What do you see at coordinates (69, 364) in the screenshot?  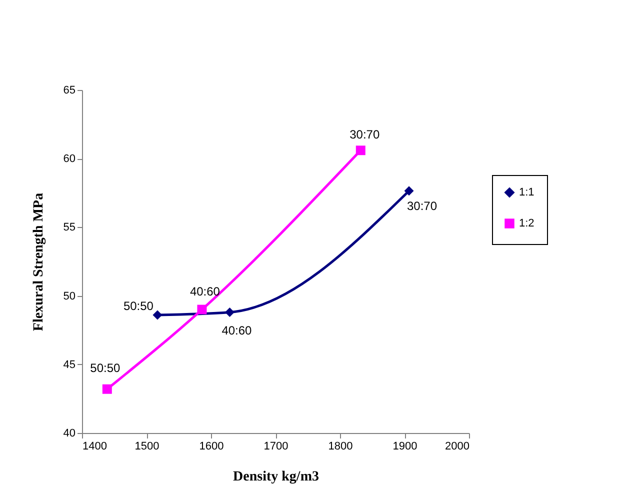 I see `y-tick-label: 45` at bounding box center [69, 364].